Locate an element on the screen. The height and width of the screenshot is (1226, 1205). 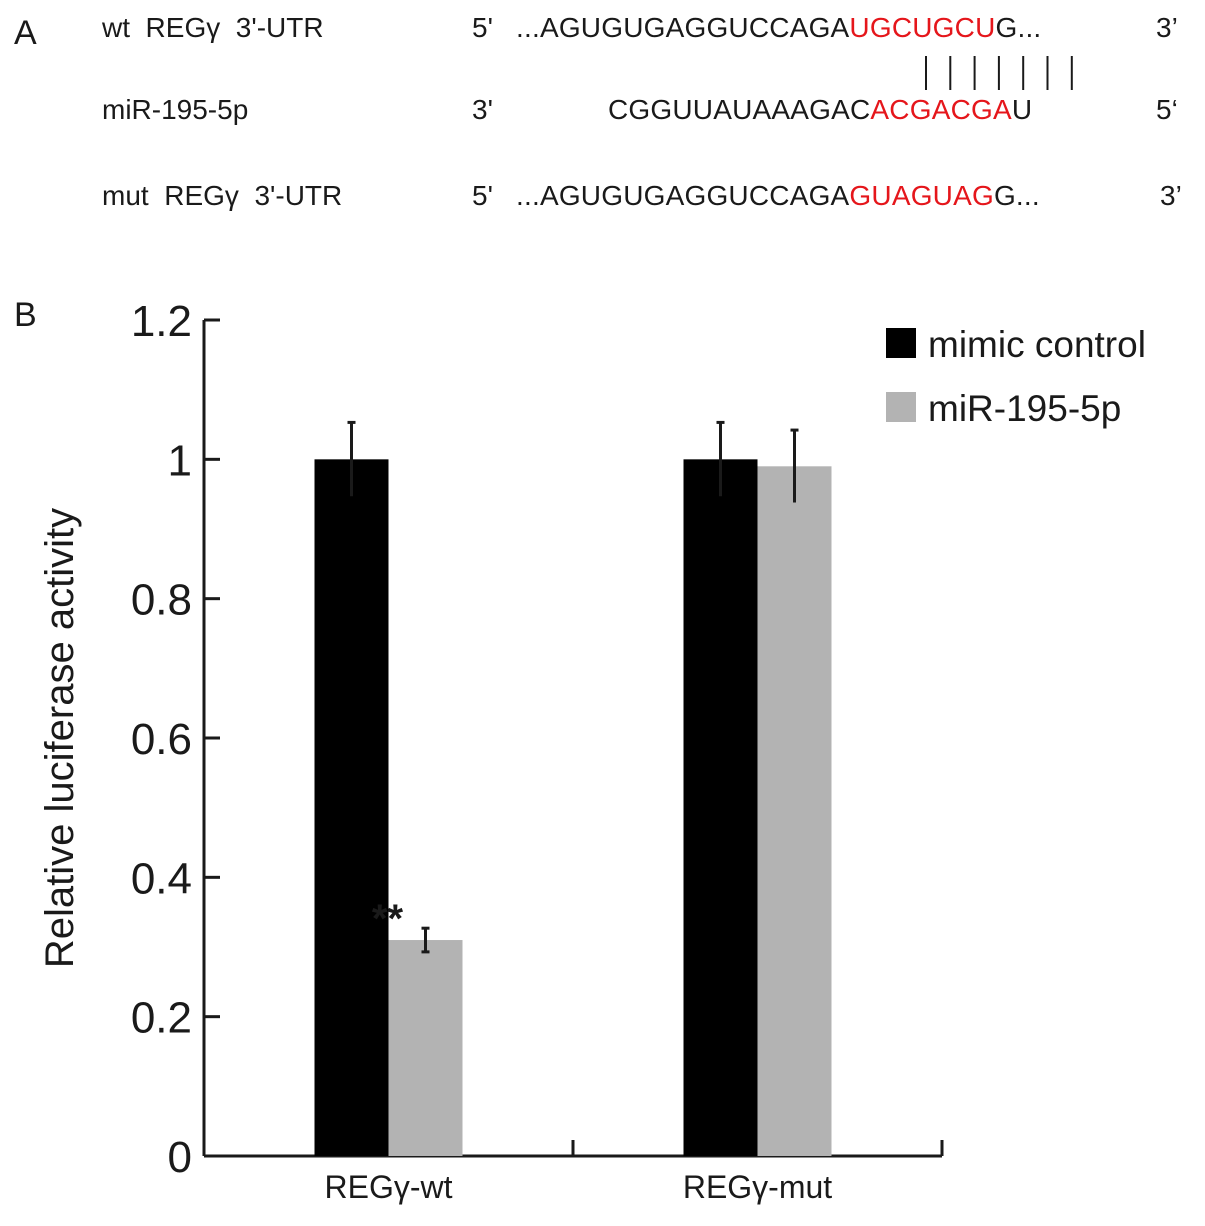
significance-marker: ** is located at coordinates (388, 919).